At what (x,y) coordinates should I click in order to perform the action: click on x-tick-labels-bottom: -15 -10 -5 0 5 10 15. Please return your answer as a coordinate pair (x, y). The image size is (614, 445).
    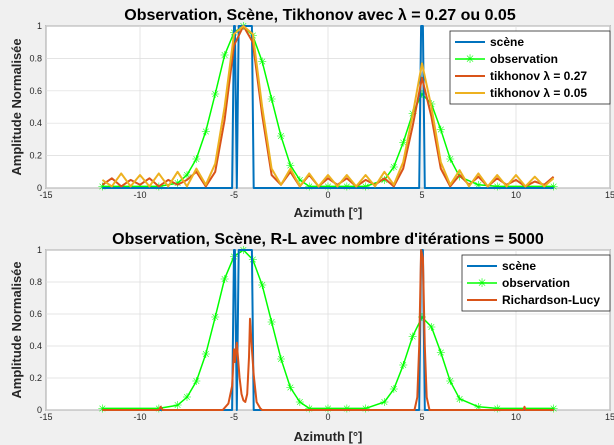
    Looking at the image, I should click on (326, 417).